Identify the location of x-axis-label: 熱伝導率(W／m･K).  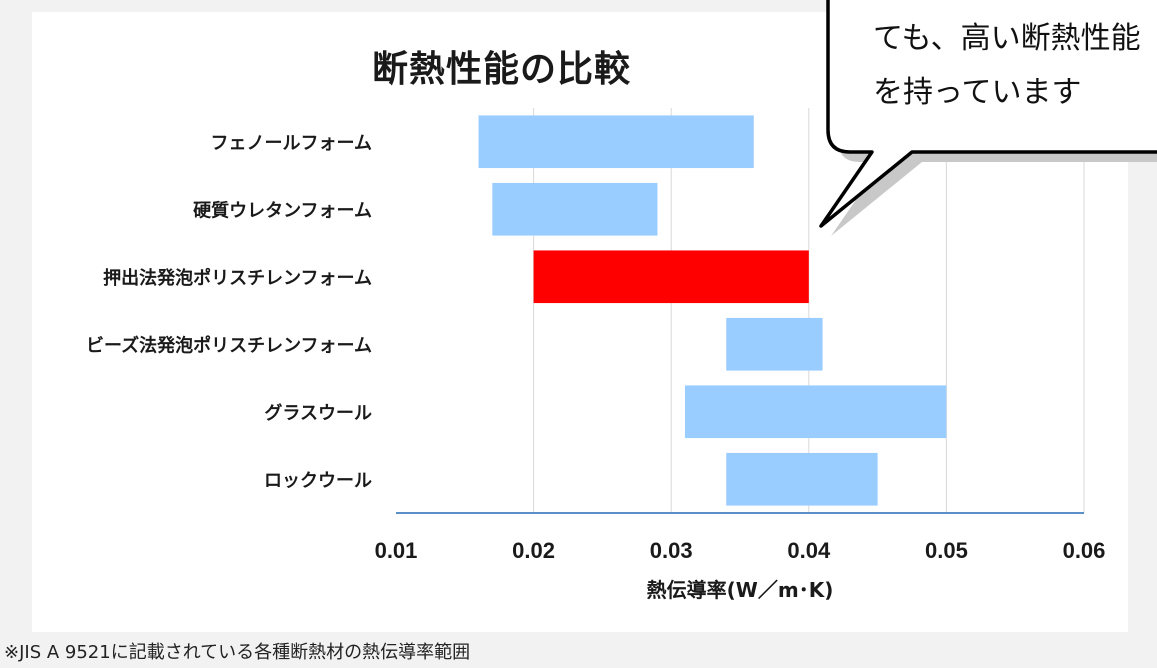
(740, 590).